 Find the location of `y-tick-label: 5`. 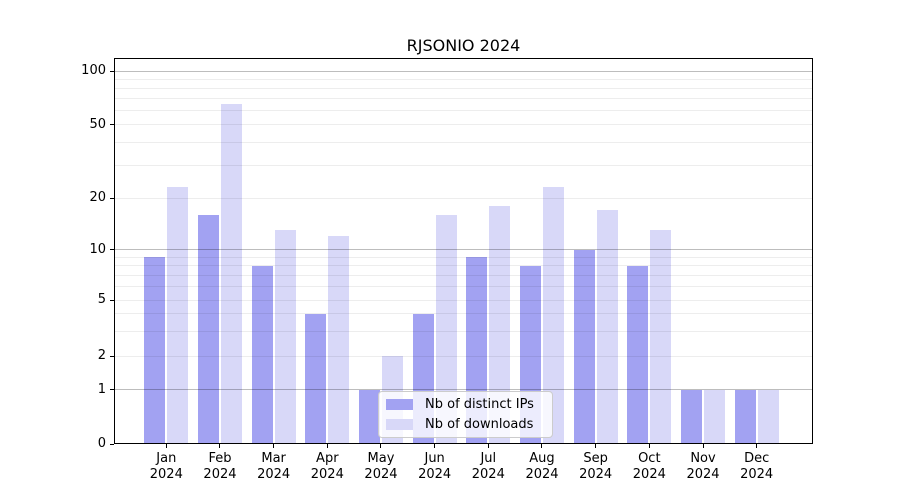

y-tick-label: 5 is located at coordinates (101, 299).